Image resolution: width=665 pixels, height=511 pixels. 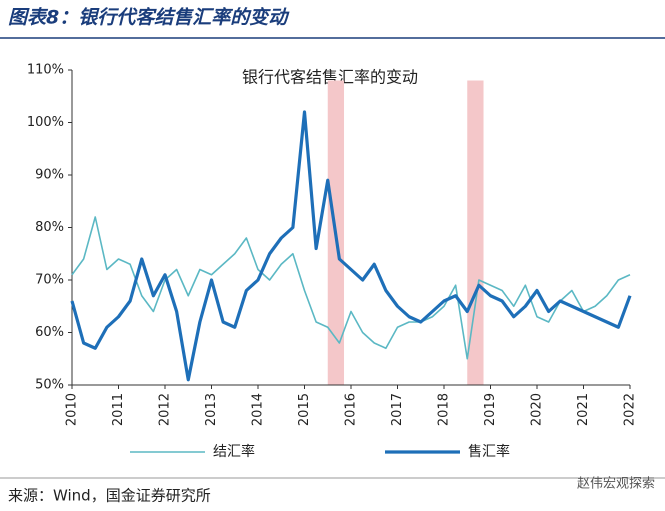 What do you see at coordinates (49, 175) in the screenshot?
I see `y-tick-label: 90%` at bounding box center [49, 175].